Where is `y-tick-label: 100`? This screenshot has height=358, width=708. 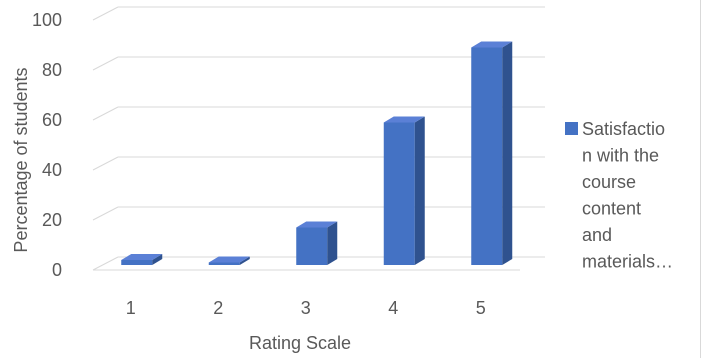
y-tick-label: 100 is located at coordinates (47, 20).